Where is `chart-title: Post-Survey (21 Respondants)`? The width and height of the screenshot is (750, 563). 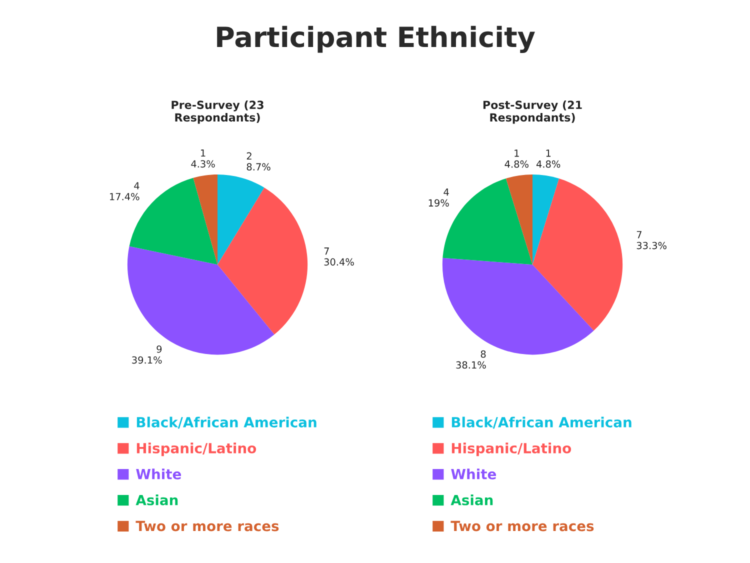
chart-title: Post-Survey (21 Respondants) is located at coordinates (532, 112).